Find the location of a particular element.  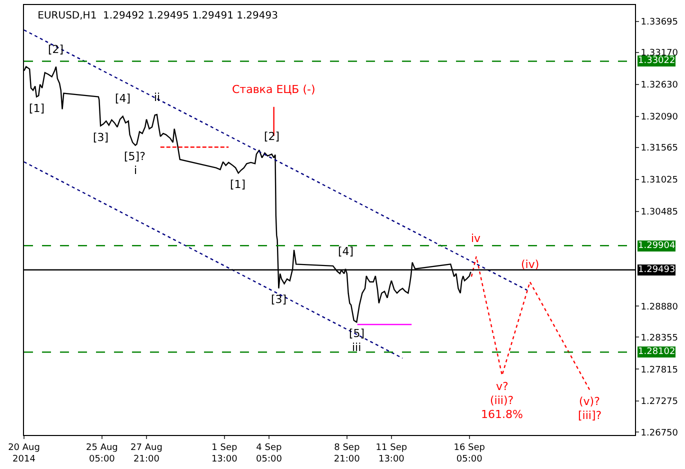

annotation: (iii)? is located at coordinates (502, 400).